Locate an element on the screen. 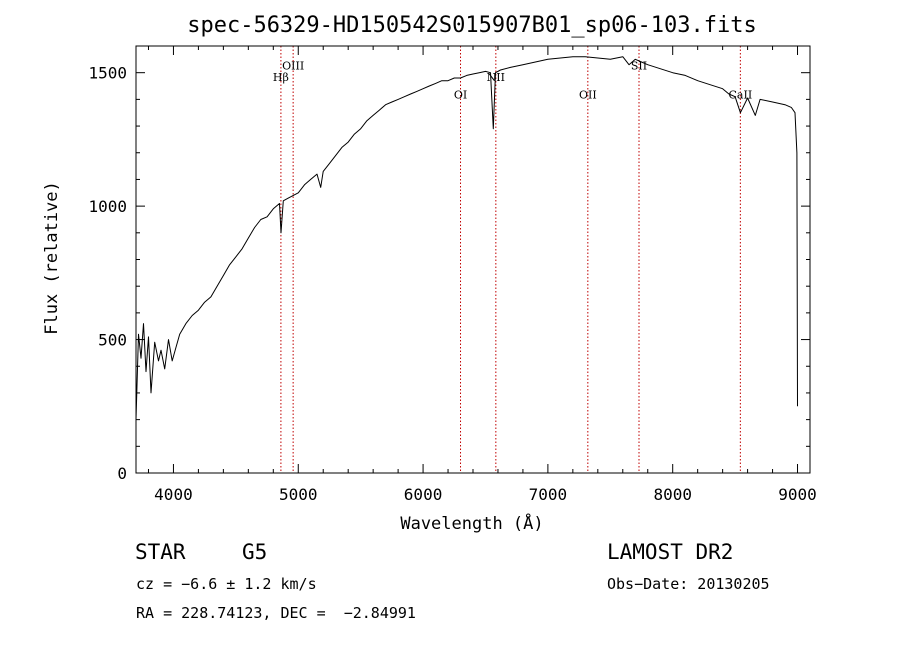  y-tick-label: 1000 is located at coordinates (107, 206).